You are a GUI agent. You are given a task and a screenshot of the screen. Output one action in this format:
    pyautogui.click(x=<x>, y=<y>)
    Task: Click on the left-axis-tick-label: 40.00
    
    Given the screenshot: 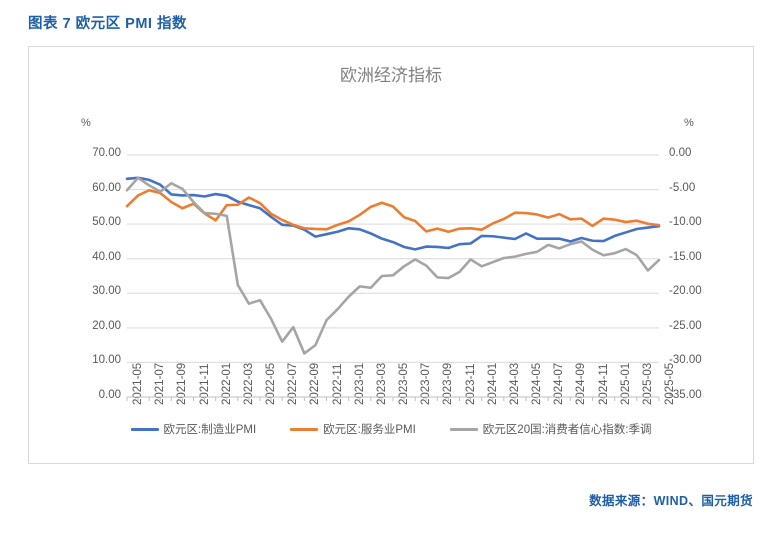 What is the action you would take?
    pyautogui.click(x=106, y=256)
    